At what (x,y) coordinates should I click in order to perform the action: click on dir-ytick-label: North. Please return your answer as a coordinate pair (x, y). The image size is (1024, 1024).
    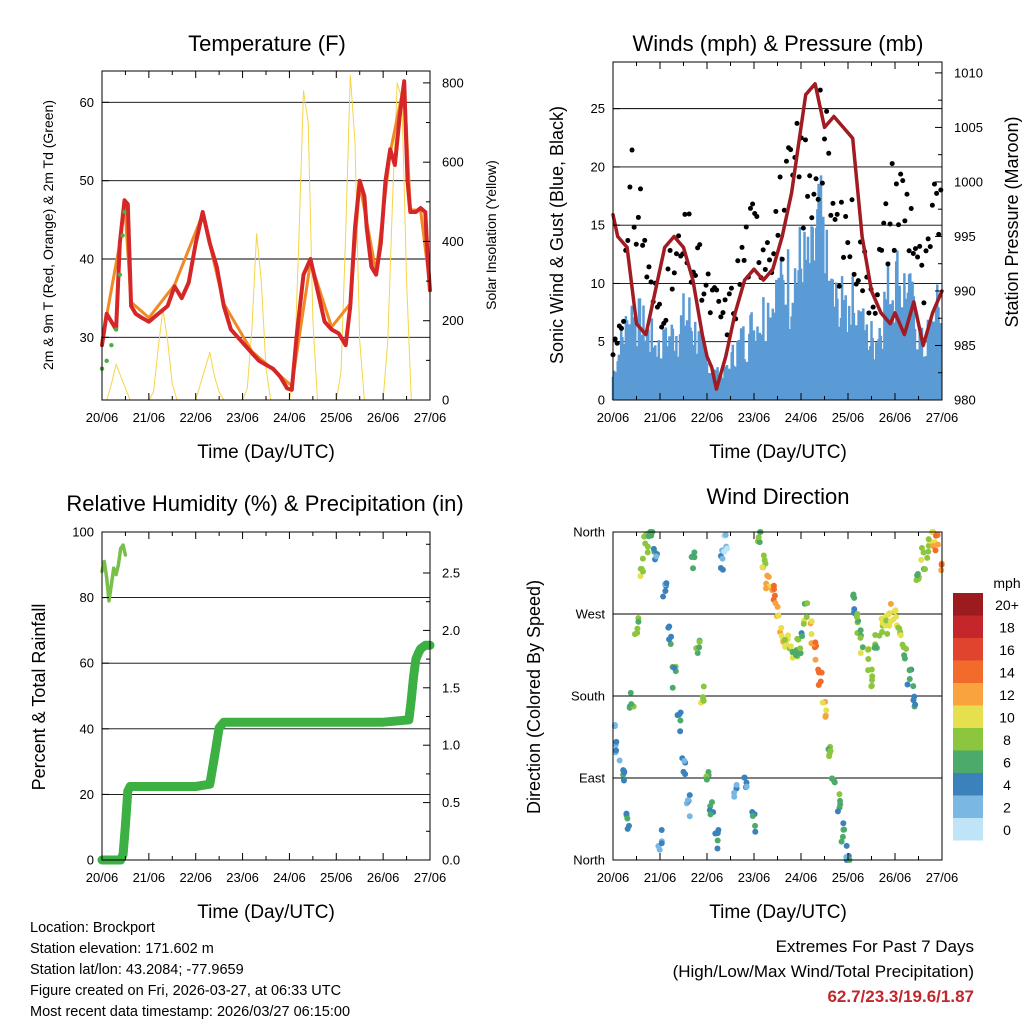
    Looking at the image, I should click on (589, 532).